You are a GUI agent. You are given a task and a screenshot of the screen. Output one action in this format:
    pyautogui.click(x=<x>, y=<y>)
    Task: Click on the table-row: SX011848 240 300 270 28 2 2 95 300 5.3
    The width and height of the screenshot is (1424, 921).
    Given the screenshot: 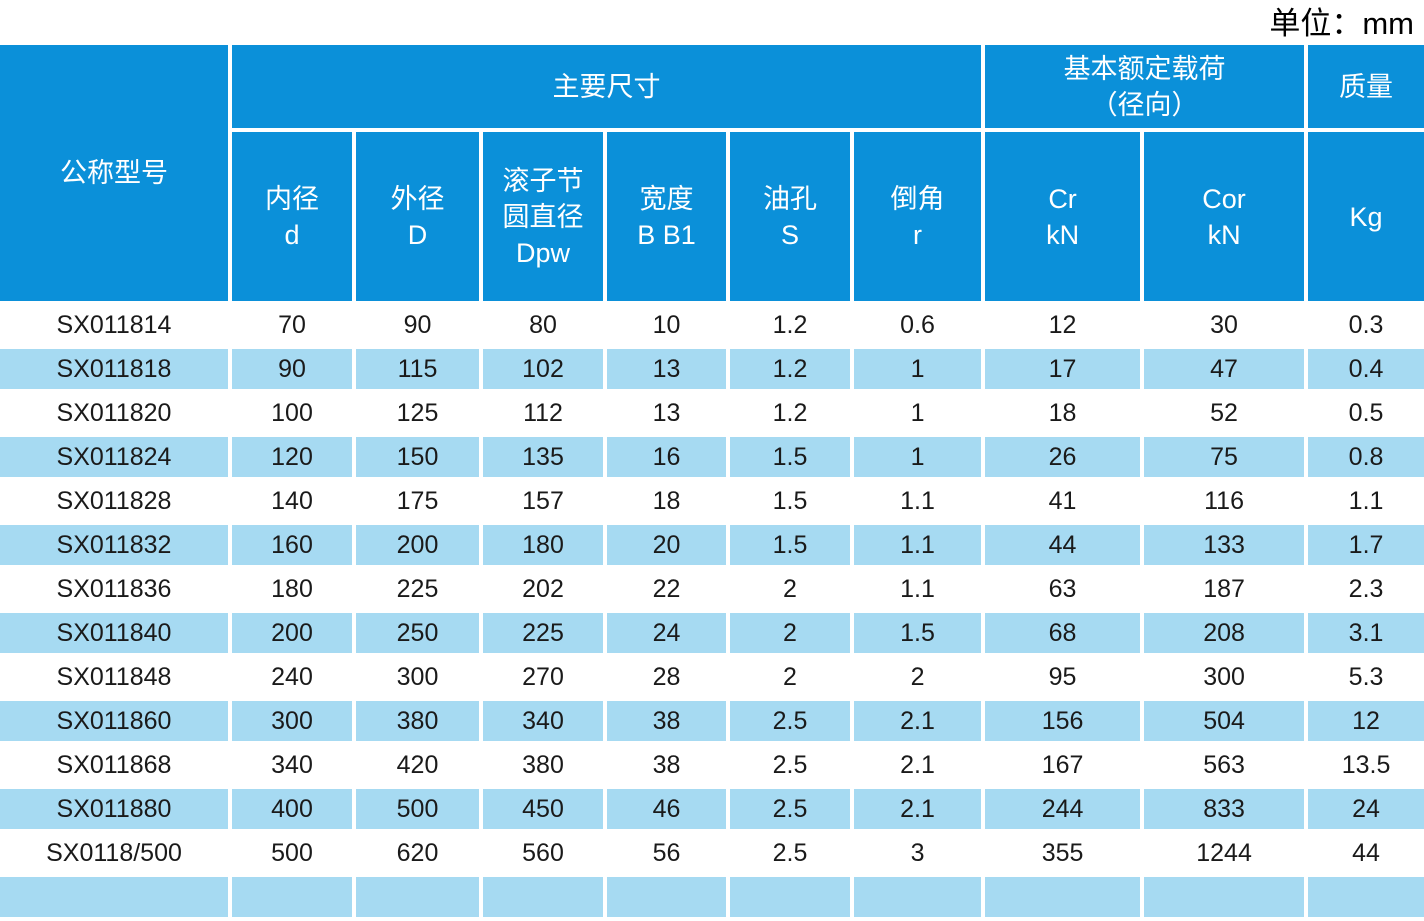 What is the action you would take?
    pyautogui.click(x=712, y=677)
    